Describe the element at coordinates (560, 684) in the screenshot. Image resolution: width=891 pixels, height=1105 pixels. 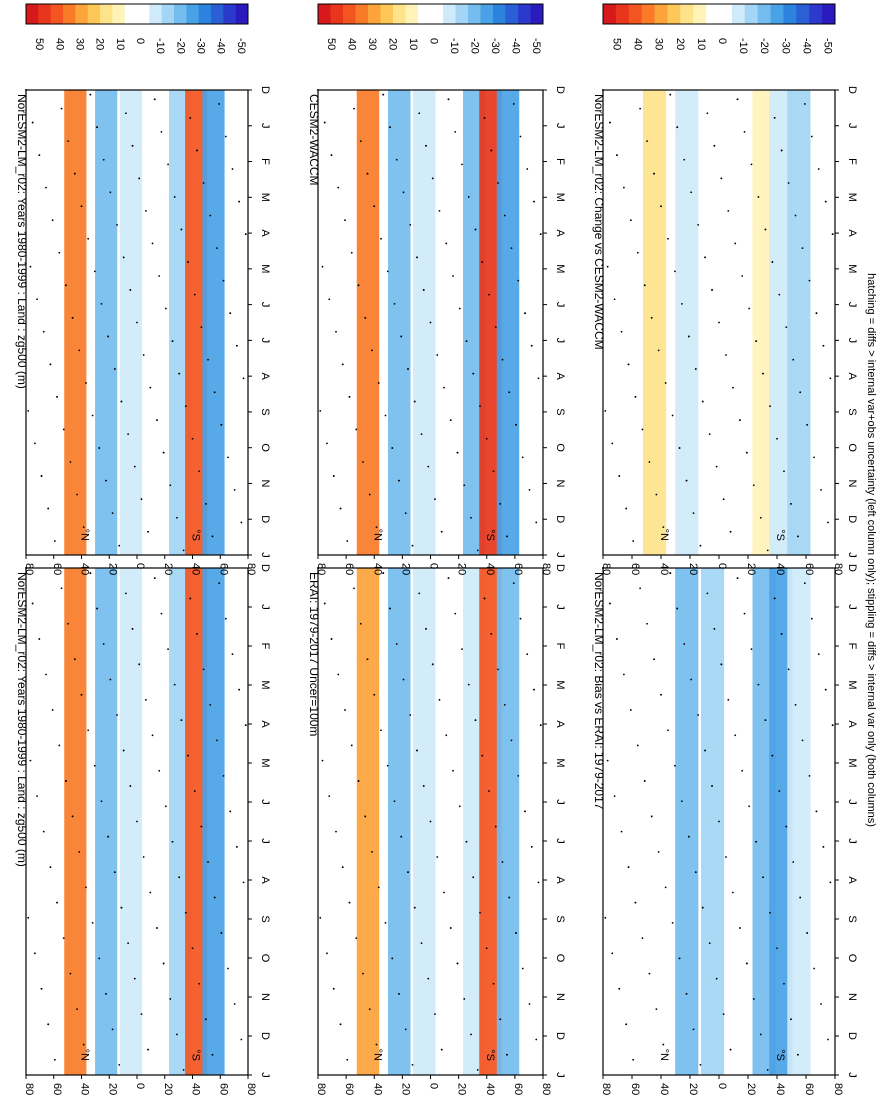
I see `x-tick-label: M` at that location.